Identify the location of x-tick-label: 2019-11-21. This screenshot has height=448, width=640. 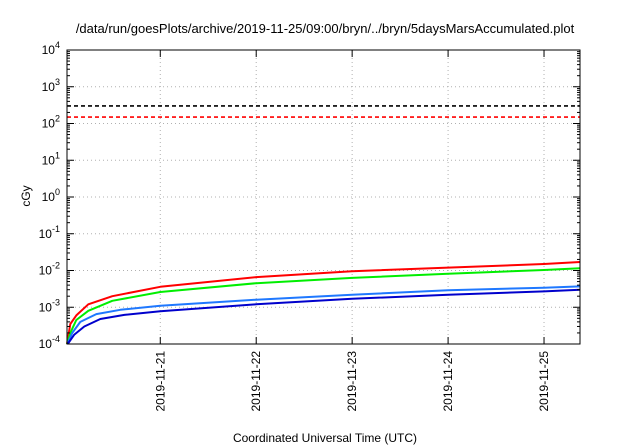
(160, 381).